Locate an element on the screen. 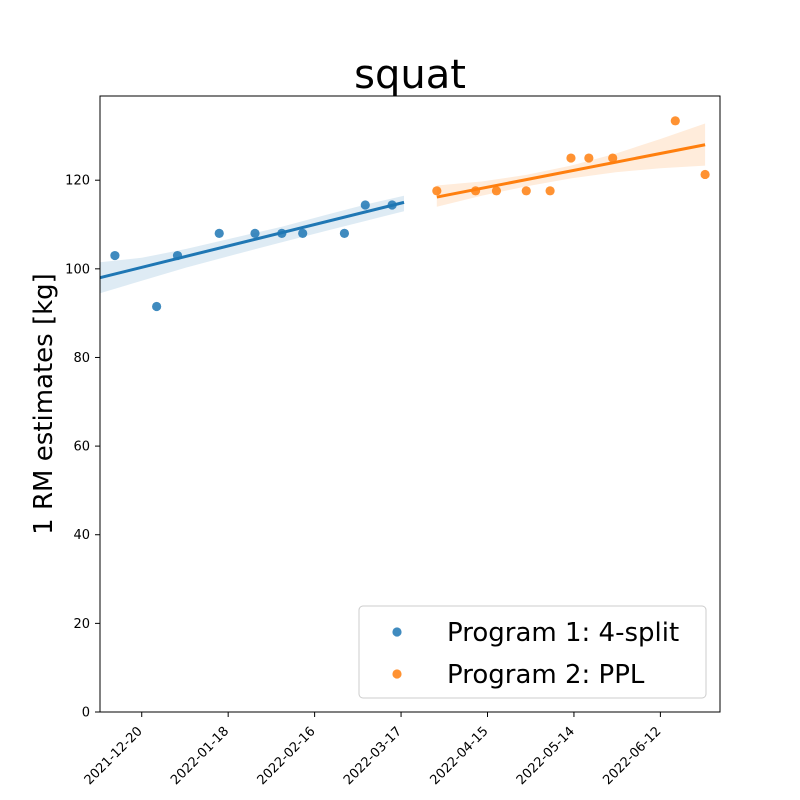  y-axis: 0 20 40 60 80 100 120 is located at coordinates (82, 447).